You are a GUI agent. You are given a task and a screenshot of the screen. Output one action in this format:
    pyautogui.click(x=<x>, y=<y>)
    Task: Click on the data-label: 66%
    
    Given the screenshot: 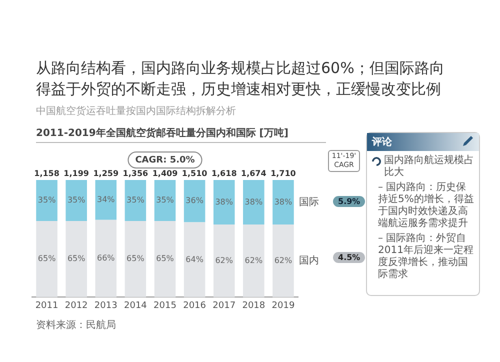 What is the action you would take?
    pyautogui.click(x=106, y=258)
    